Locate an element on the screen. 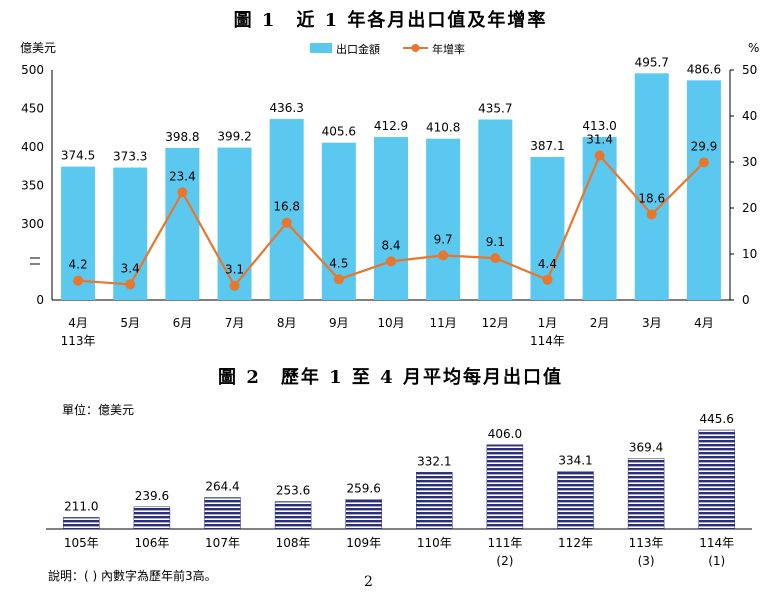  chart1-title: 圖 1 近 1 年各月出口值及年增率 is located at coordinates (390, 20).